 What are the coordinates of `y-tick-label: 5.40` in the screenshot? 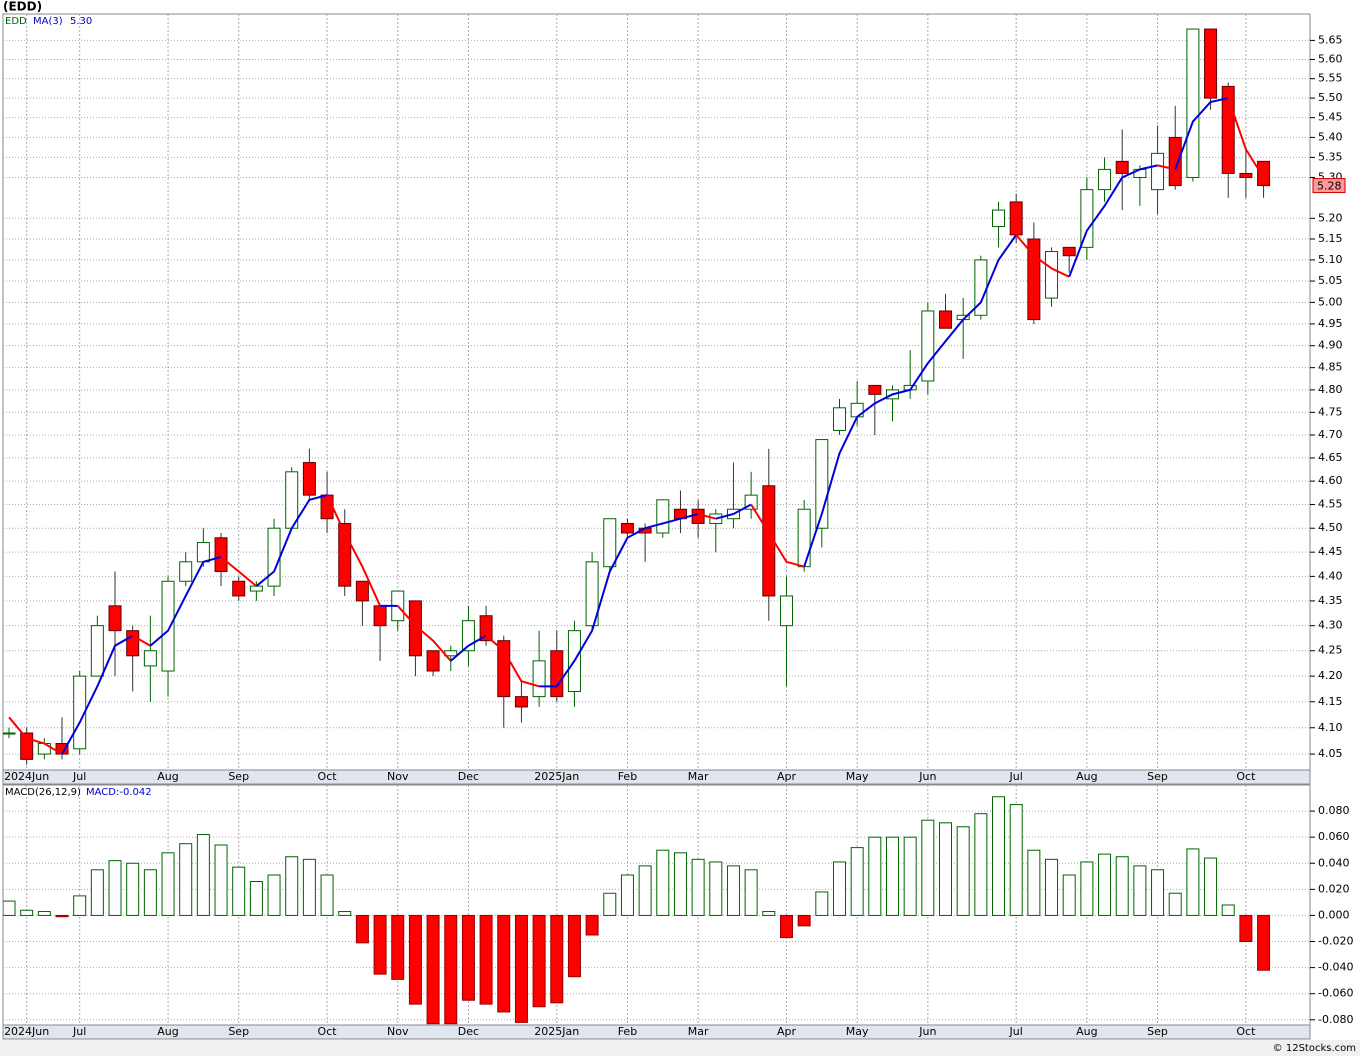 It's located at (1330, 136).